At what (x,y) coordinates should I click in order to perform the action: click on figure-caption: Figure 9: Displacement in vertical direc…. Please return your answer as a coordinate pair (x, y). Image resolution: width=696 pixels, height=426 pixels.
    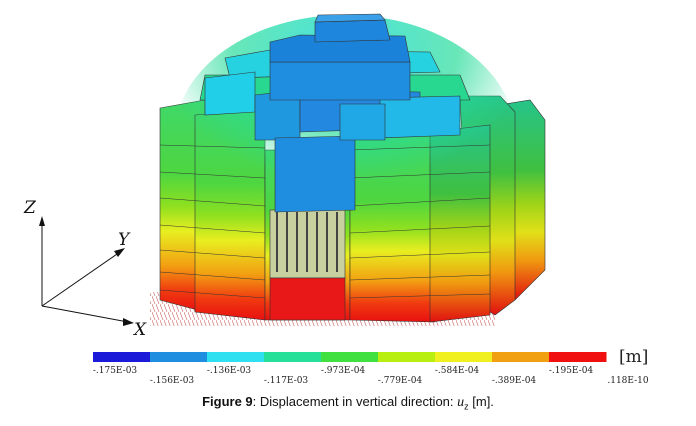
    Looking at the image, I should click on (348, 403).